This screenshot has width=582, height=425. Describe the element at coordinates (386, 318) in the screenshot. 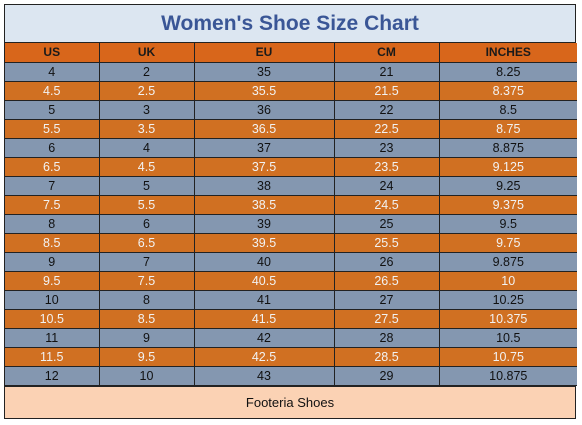

I see `cm-size-cell: 27.5` at that location.